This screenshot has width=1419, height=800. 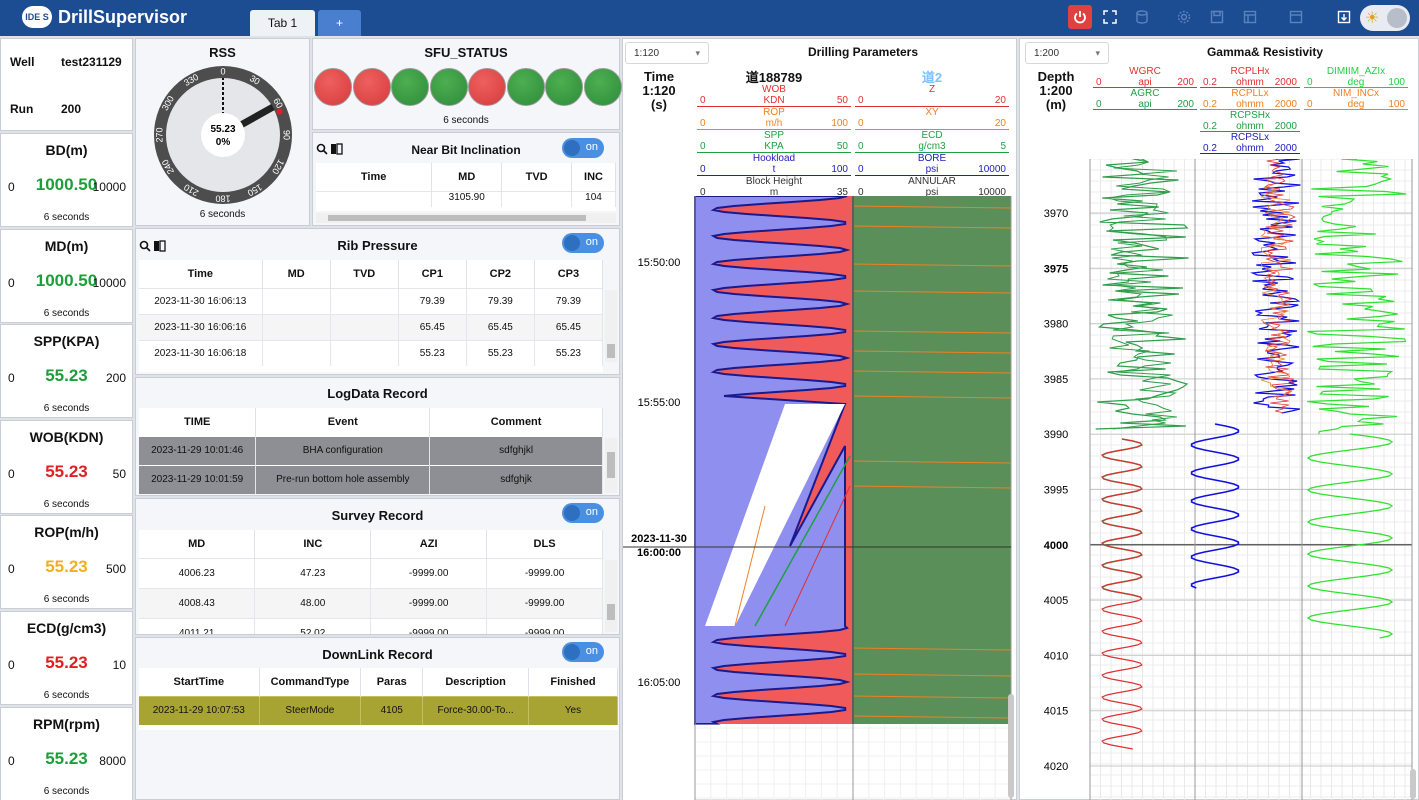 What do you see at coordinates (516, 422) in the screenshot?
I see `column-header: Comment` at bounding box center [516, 422].